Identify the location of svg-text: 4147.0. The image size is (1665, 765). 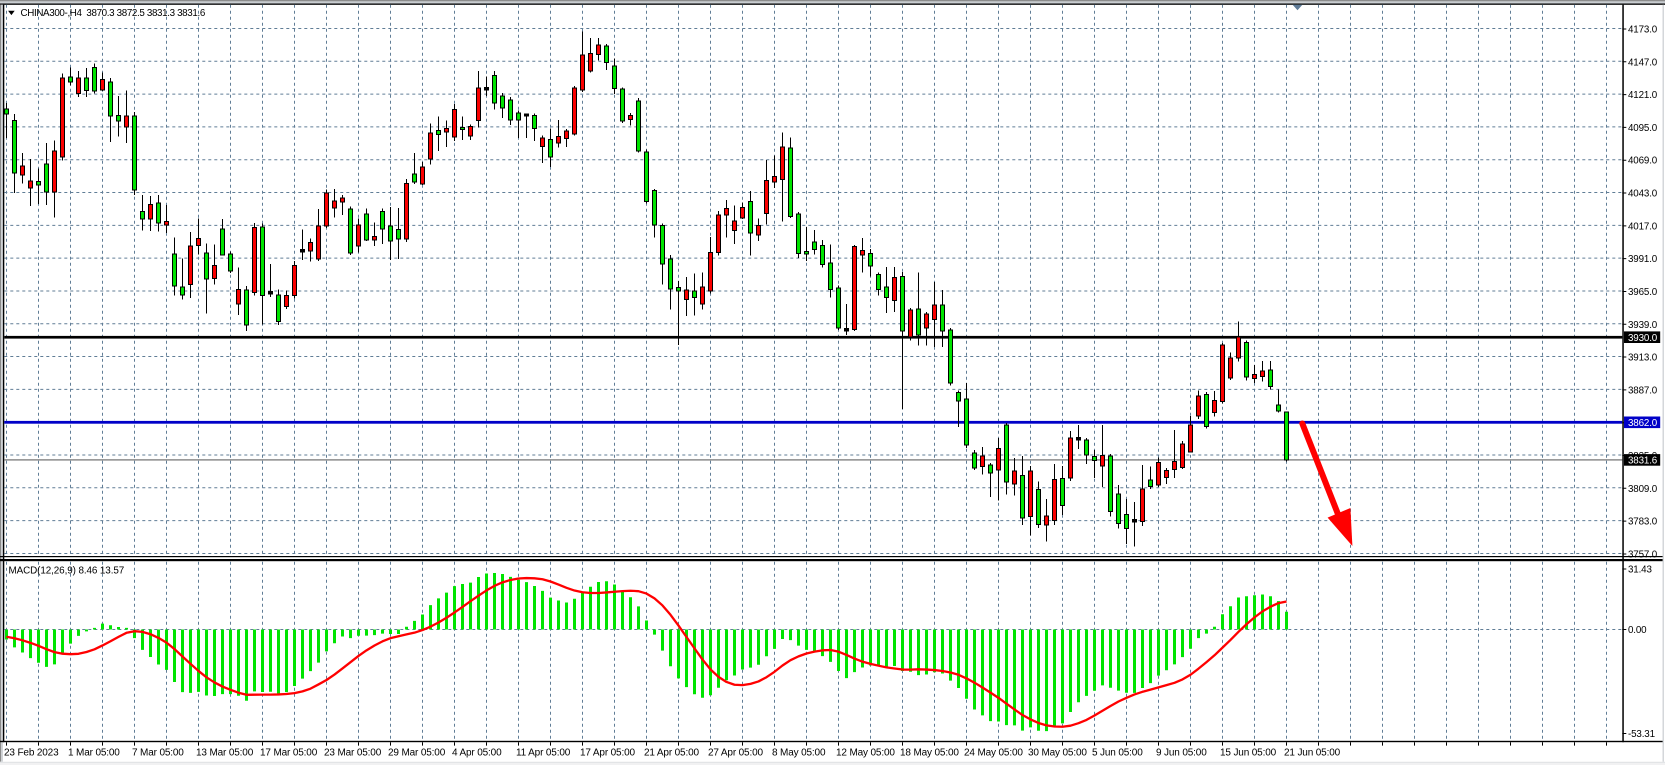
(1643, 62).